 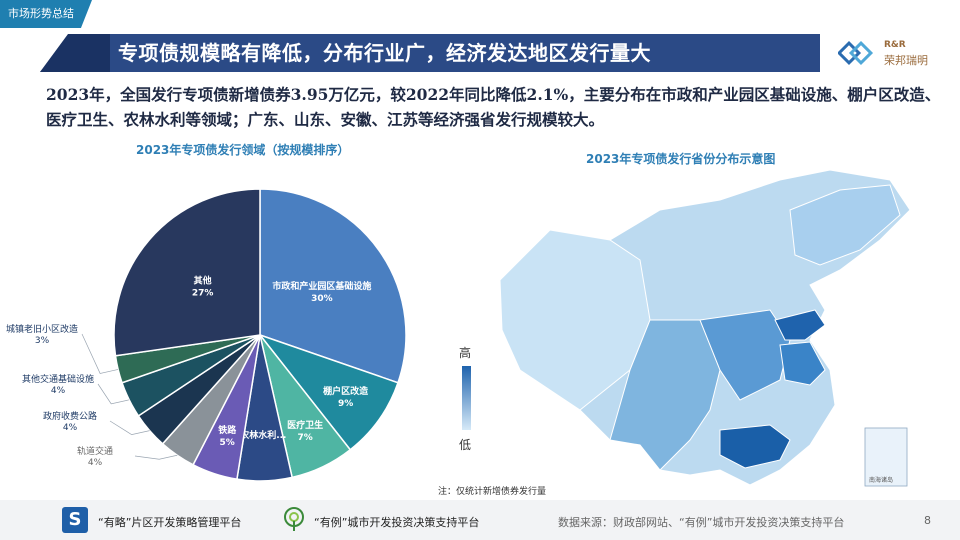 What do you see at coordinates (881, 480) in the screenshot?
I see `inset-label: 南海诸岛` at bounding box center [881, 480].